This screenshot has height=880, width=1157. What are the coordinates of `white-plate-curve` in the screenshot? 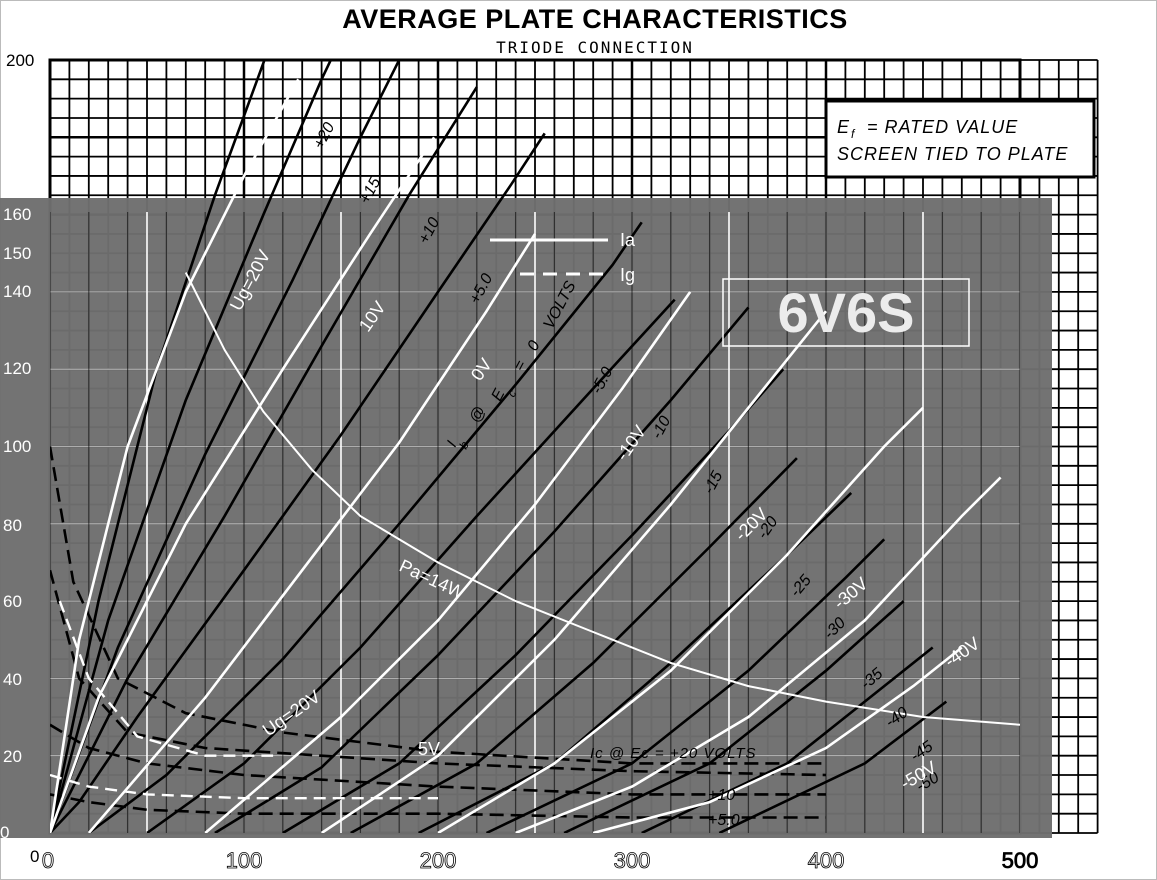 It's located at (777, 739).